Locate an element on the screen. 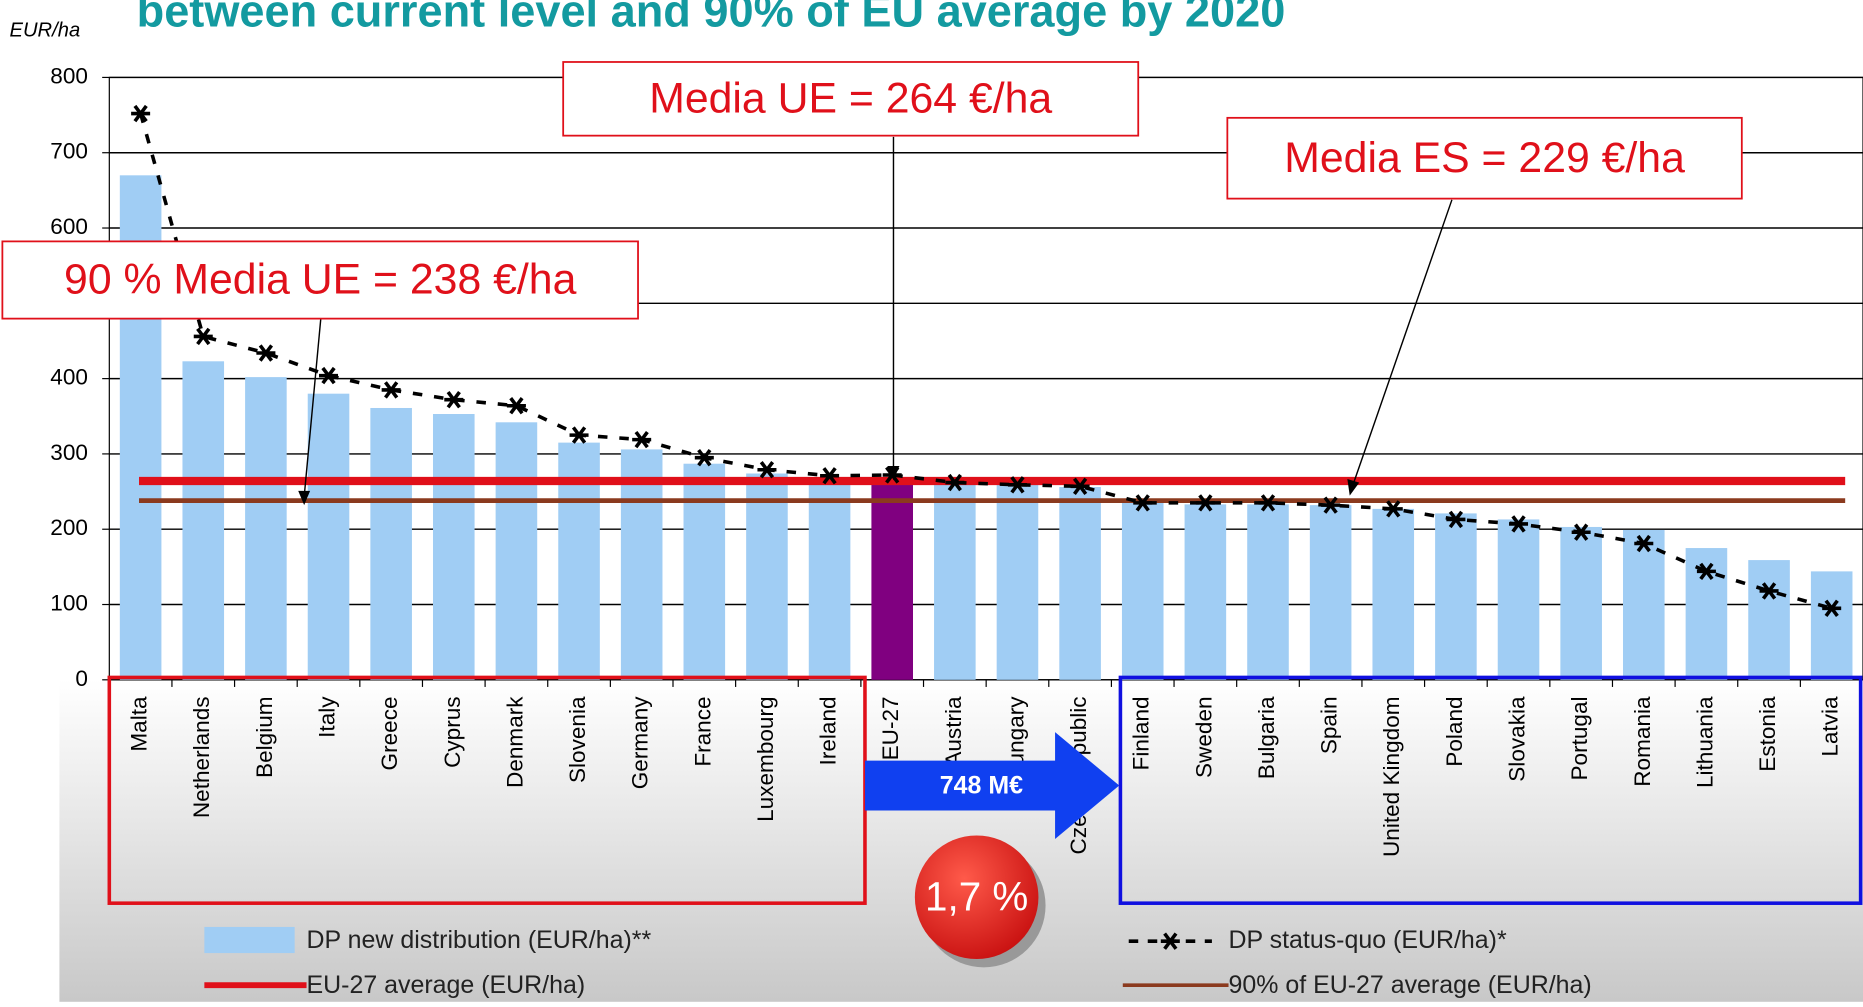 Image resolution: width=1863 pixels, height=1007 pixels. x-tick-label: EU-27 is located at coordinates (890, 728).